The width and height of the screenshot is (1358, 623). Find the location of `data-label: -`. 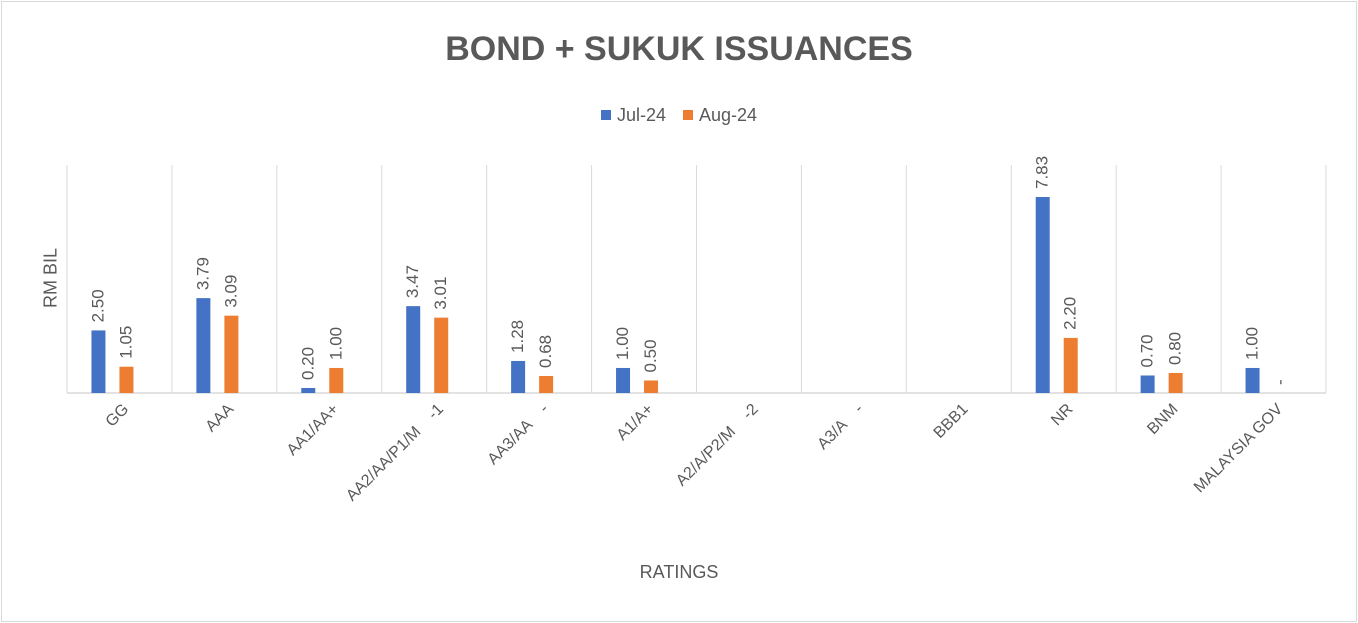

data-label: - is located at coordinates (1280, 382).